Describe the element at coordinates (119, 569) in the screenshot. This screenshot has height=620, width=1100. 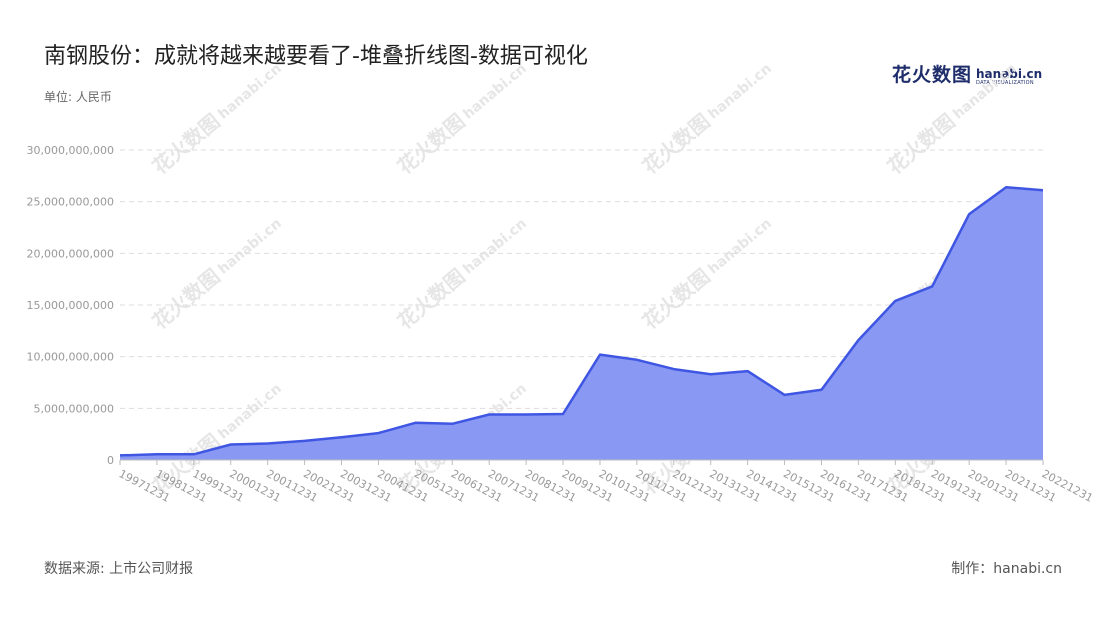
I see `data-source: 数据来源: 上市公司财报` at that location.